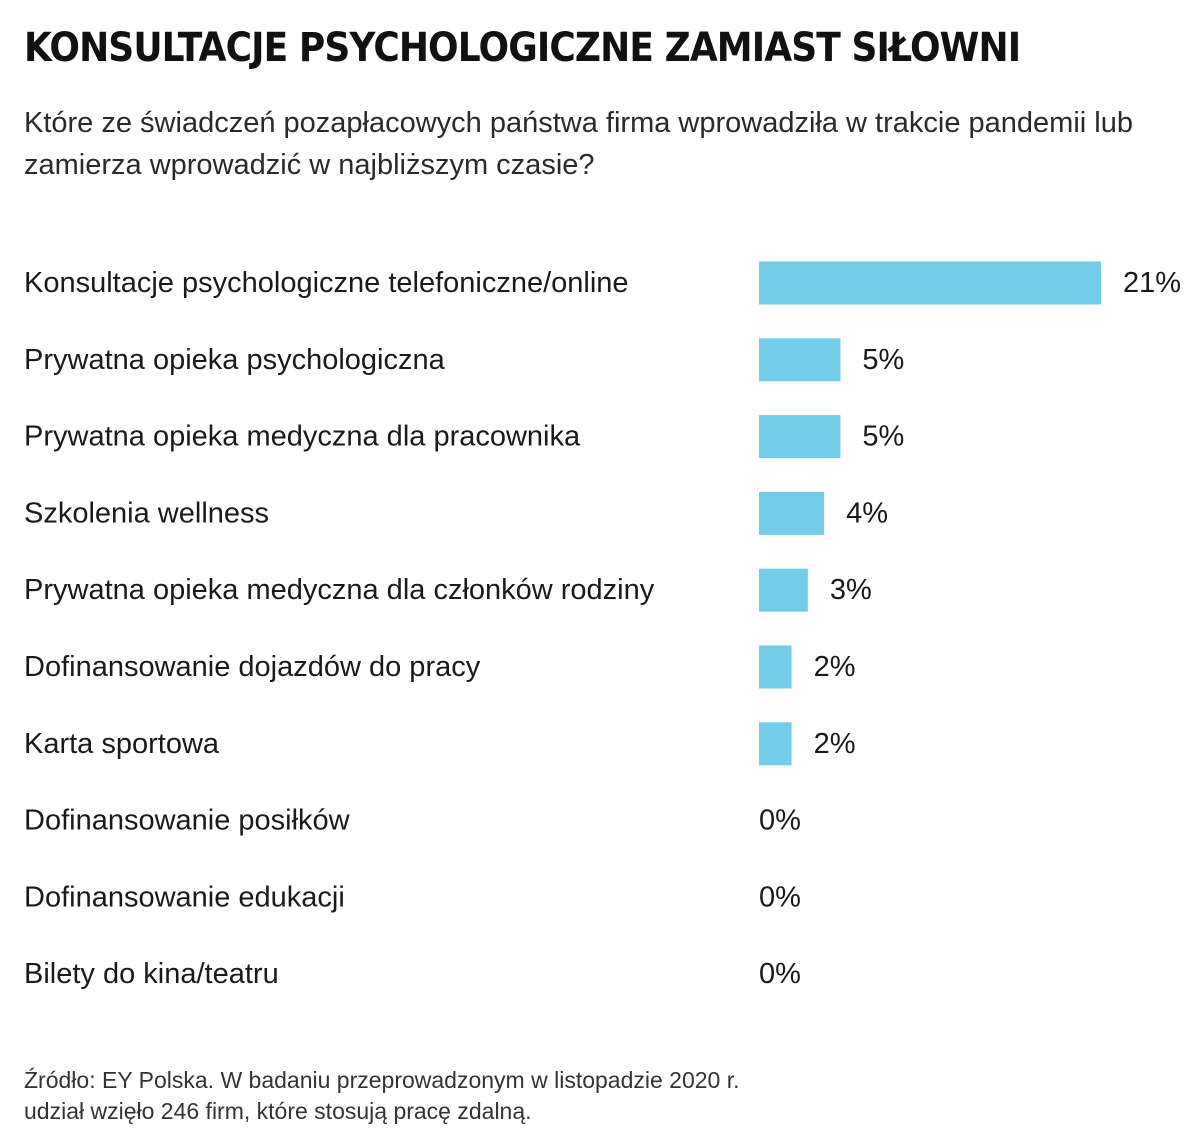  I want to click on bar-row-dofinansowanie-posilkow: Dofinansowanie posiłków 0%, so click(412, 821).